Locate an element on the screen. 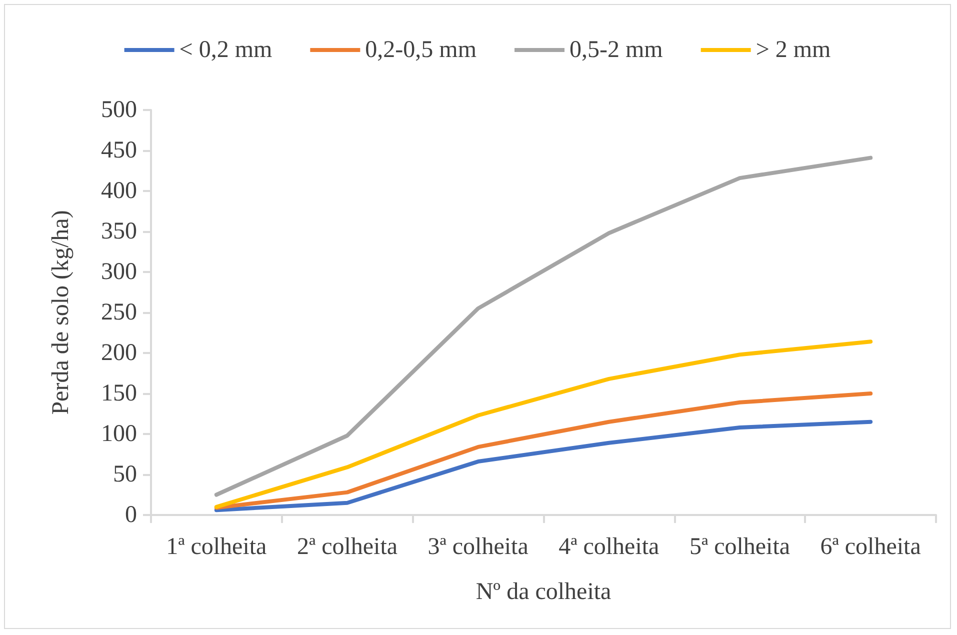 The height and width of the screenshot is (635, 957). y-tick-label: 400 is located at coordinates (119, 191).